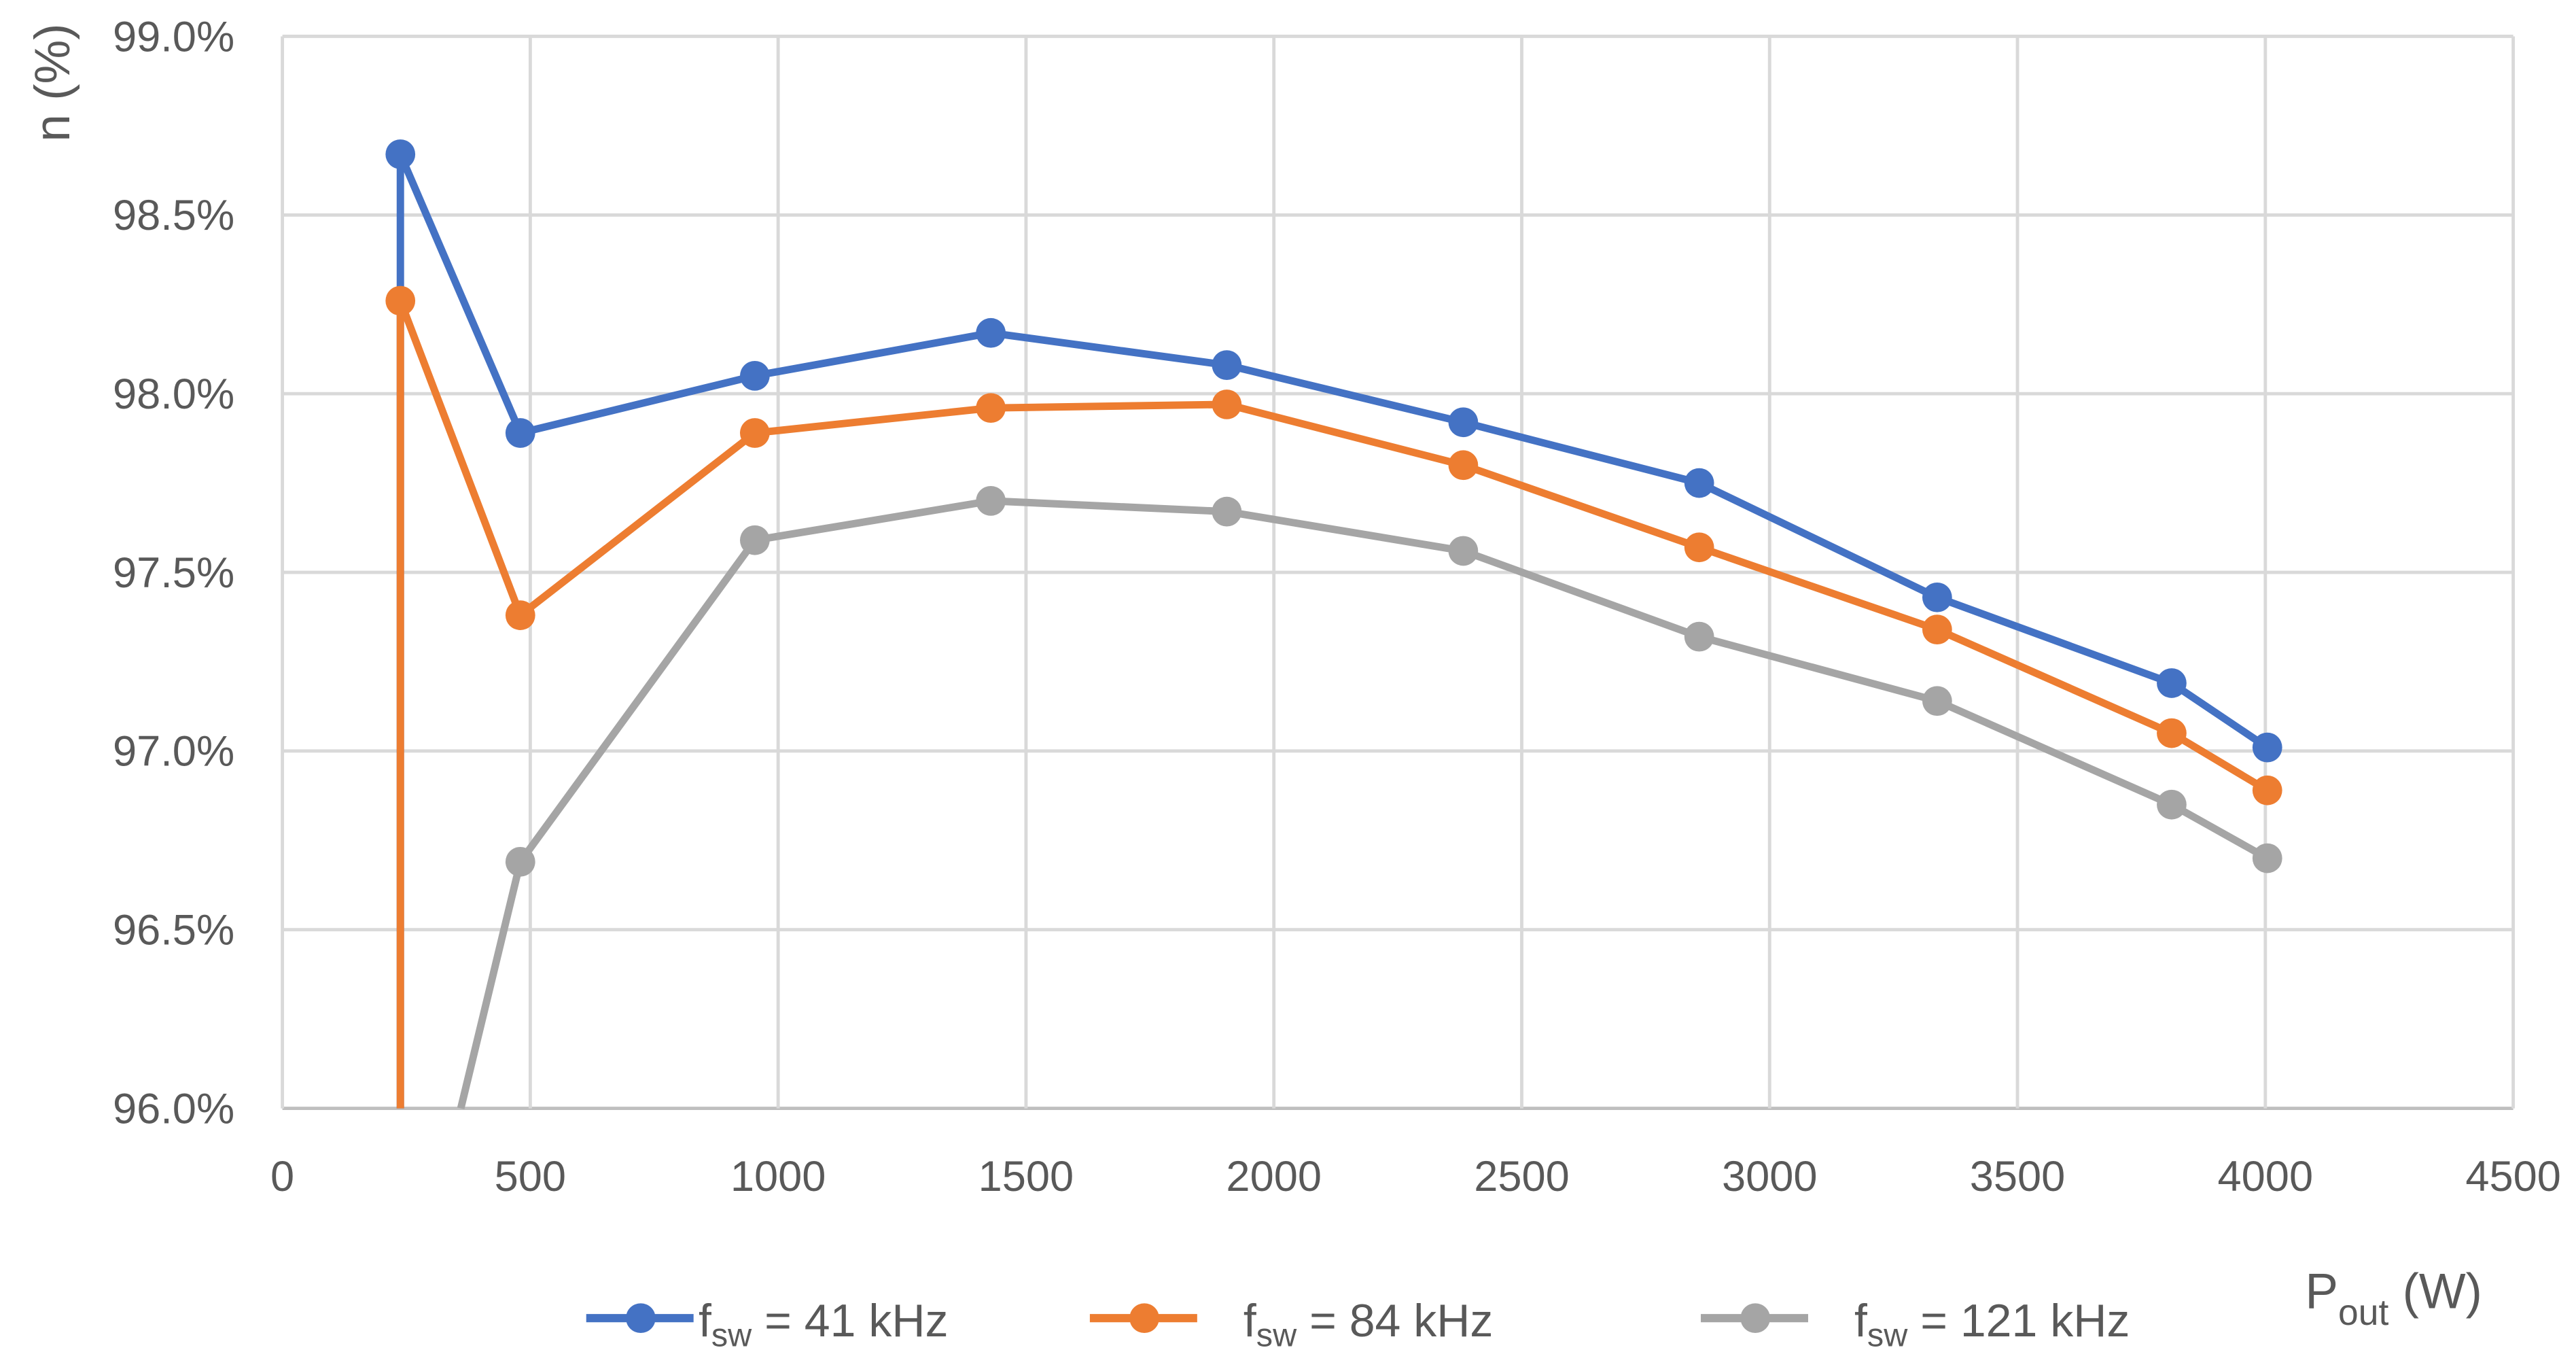  I want to click on x-tick-label: 3500, so click(2018, 1177).